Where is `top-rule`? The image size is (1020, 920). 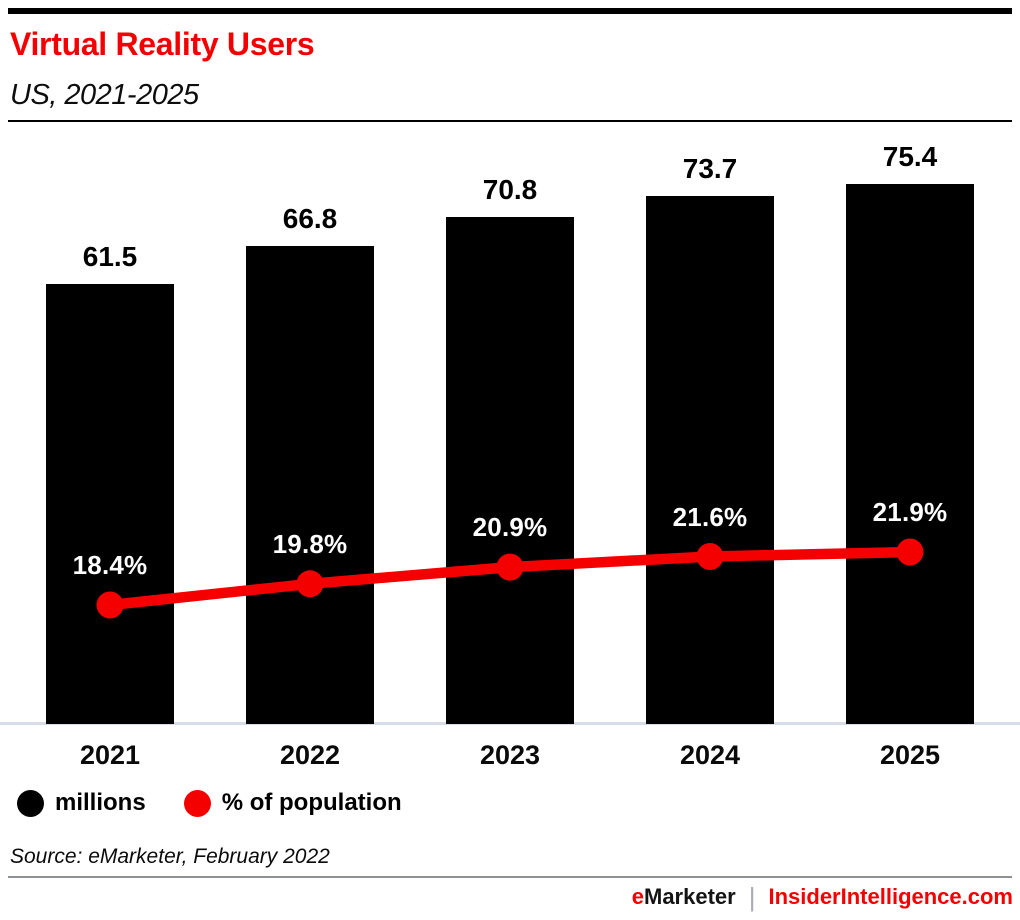 top-rule is located at coordinates (510, 11).